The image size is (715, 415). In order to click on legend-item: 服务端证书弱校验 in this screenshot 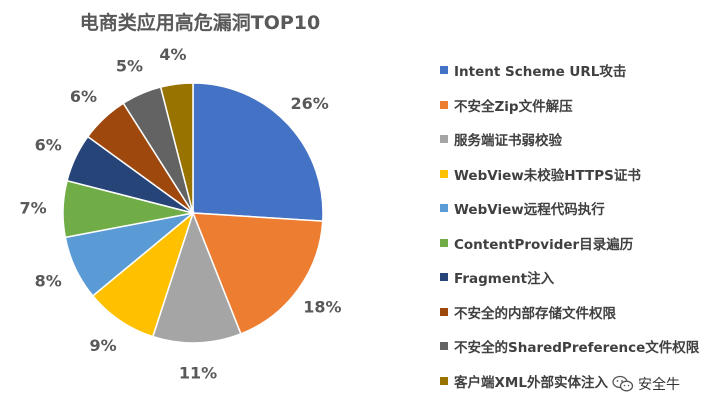, I will do `click(569, 139)`.